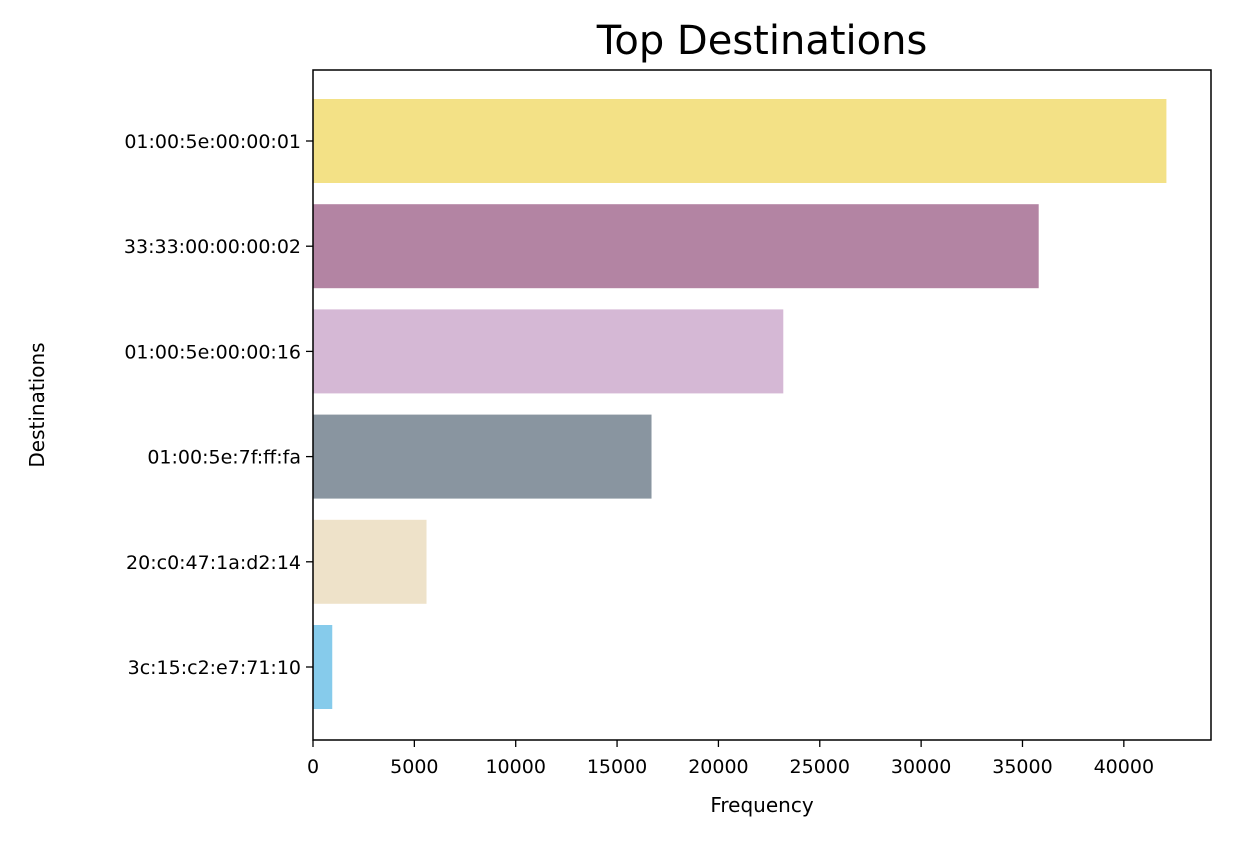 Image resolution: width=1250 pixels, height=846 pixels. What do you see at coordinates (414, 767) in the screenshot?
I see `x-tick-label: 5000` at bounding box center [414, 767].